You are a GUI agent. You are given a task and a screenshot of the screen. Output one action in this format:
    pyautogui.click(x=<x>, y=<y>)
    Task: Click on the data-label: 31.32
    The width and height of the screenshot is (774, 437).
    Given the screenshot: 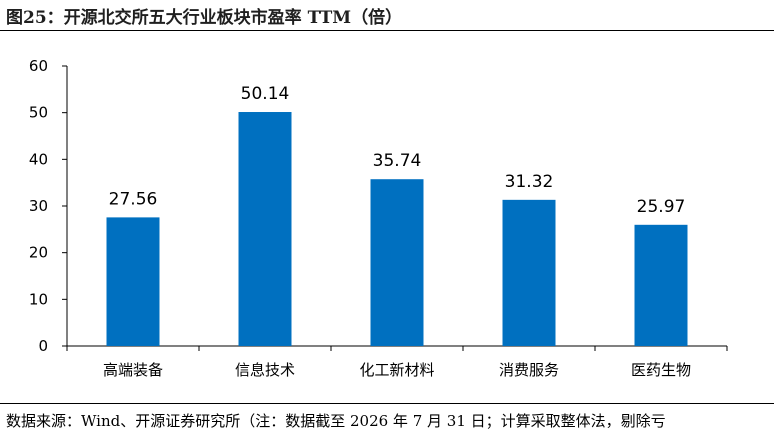 What is the action you would take?
    pyautogui.click(x=529, y=182)
    